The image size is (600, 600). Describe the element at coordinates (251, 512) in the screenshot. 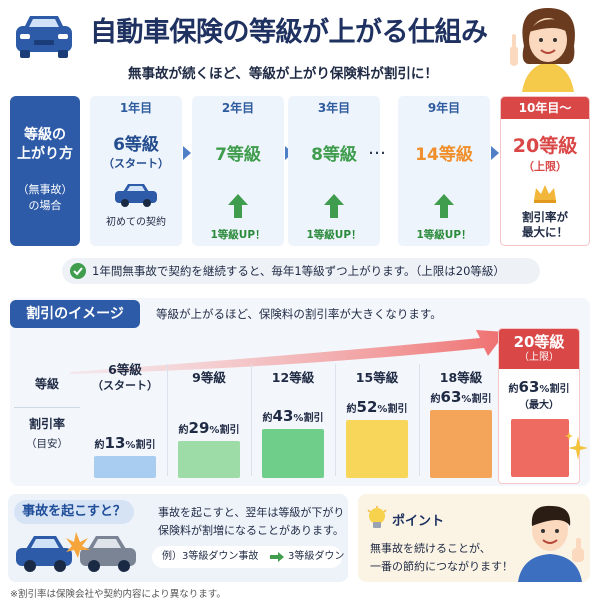

I see `accident-line-1: 事故を起こすと、翌年は等級が下がり` at that location.